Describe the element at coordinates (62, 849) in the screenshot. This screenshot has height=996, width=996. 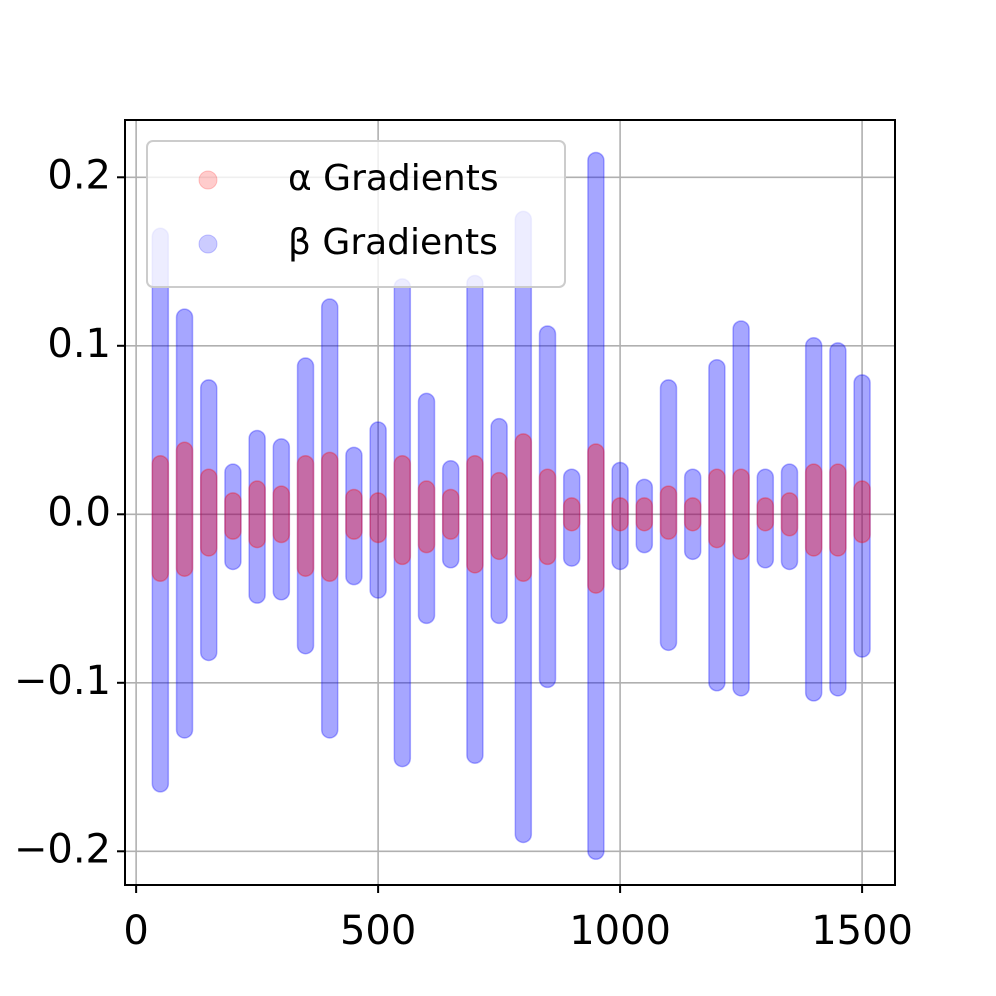
I see `y-tick-label: −0.2` at that location.